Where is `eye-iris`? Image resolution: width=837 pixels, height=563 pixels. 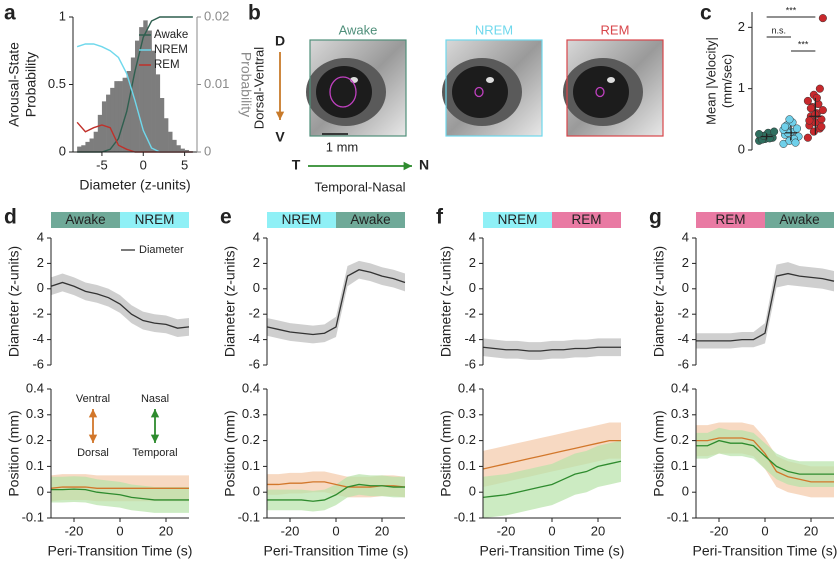
eye-iris is located at coordinates (344, 92).